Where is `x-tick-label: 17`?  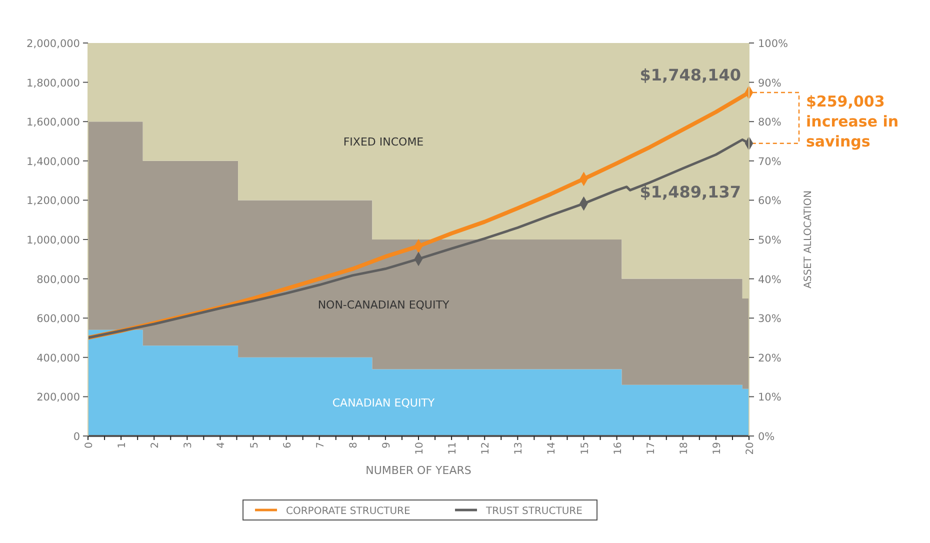
x-tick-label: 17 is located at coordinates (651, 448).